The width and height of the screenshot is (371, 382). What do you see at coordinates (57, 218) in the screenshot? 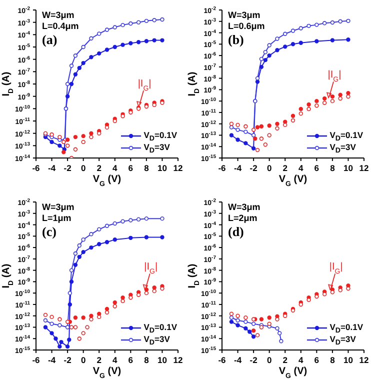
I see `annotation: L=1μm` at bounding box center [57, 218].